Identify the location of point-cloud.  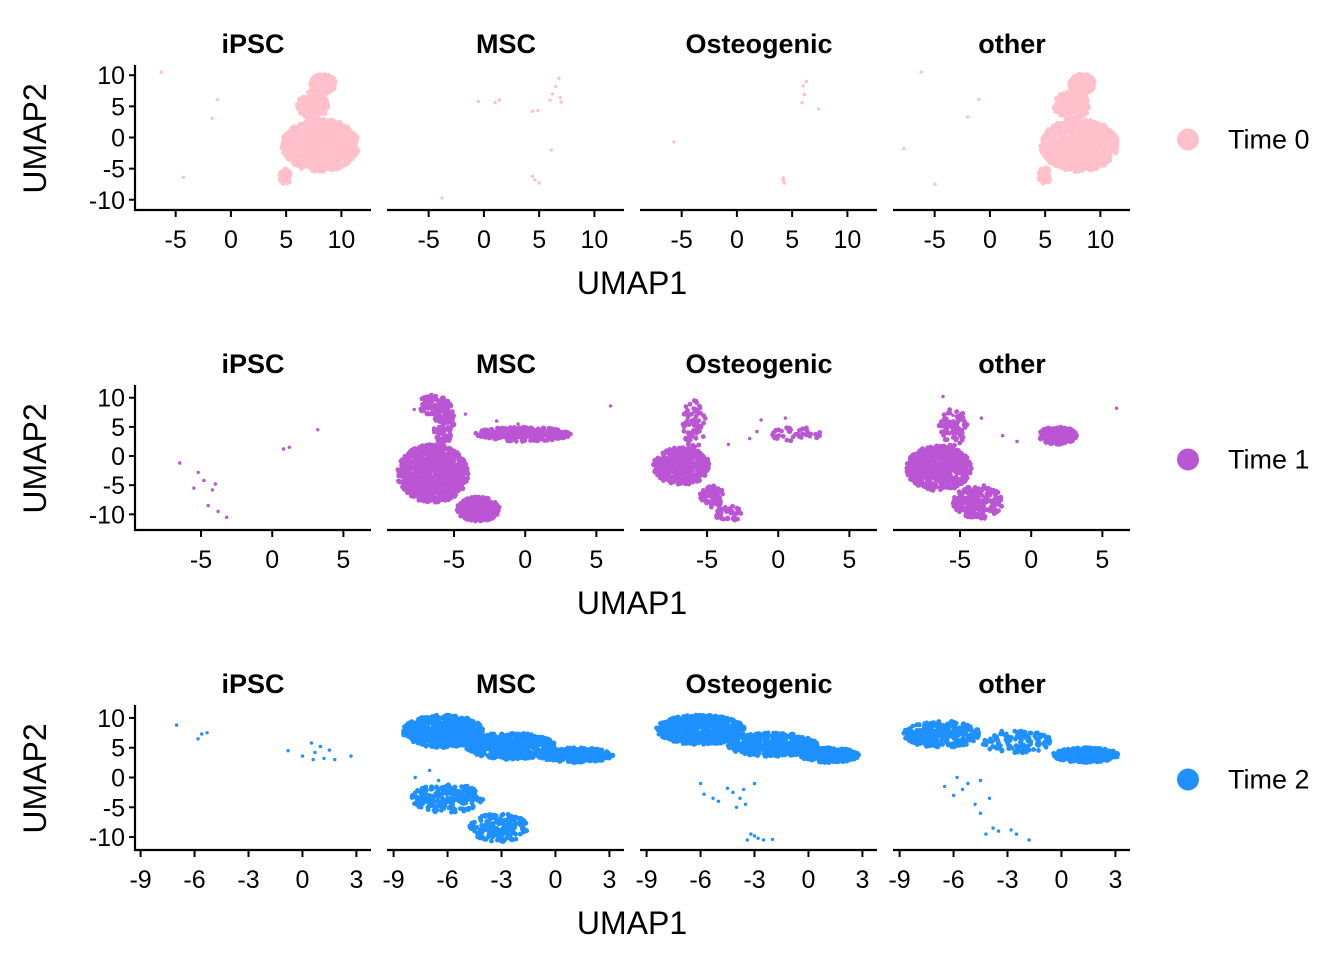
(501, 138).